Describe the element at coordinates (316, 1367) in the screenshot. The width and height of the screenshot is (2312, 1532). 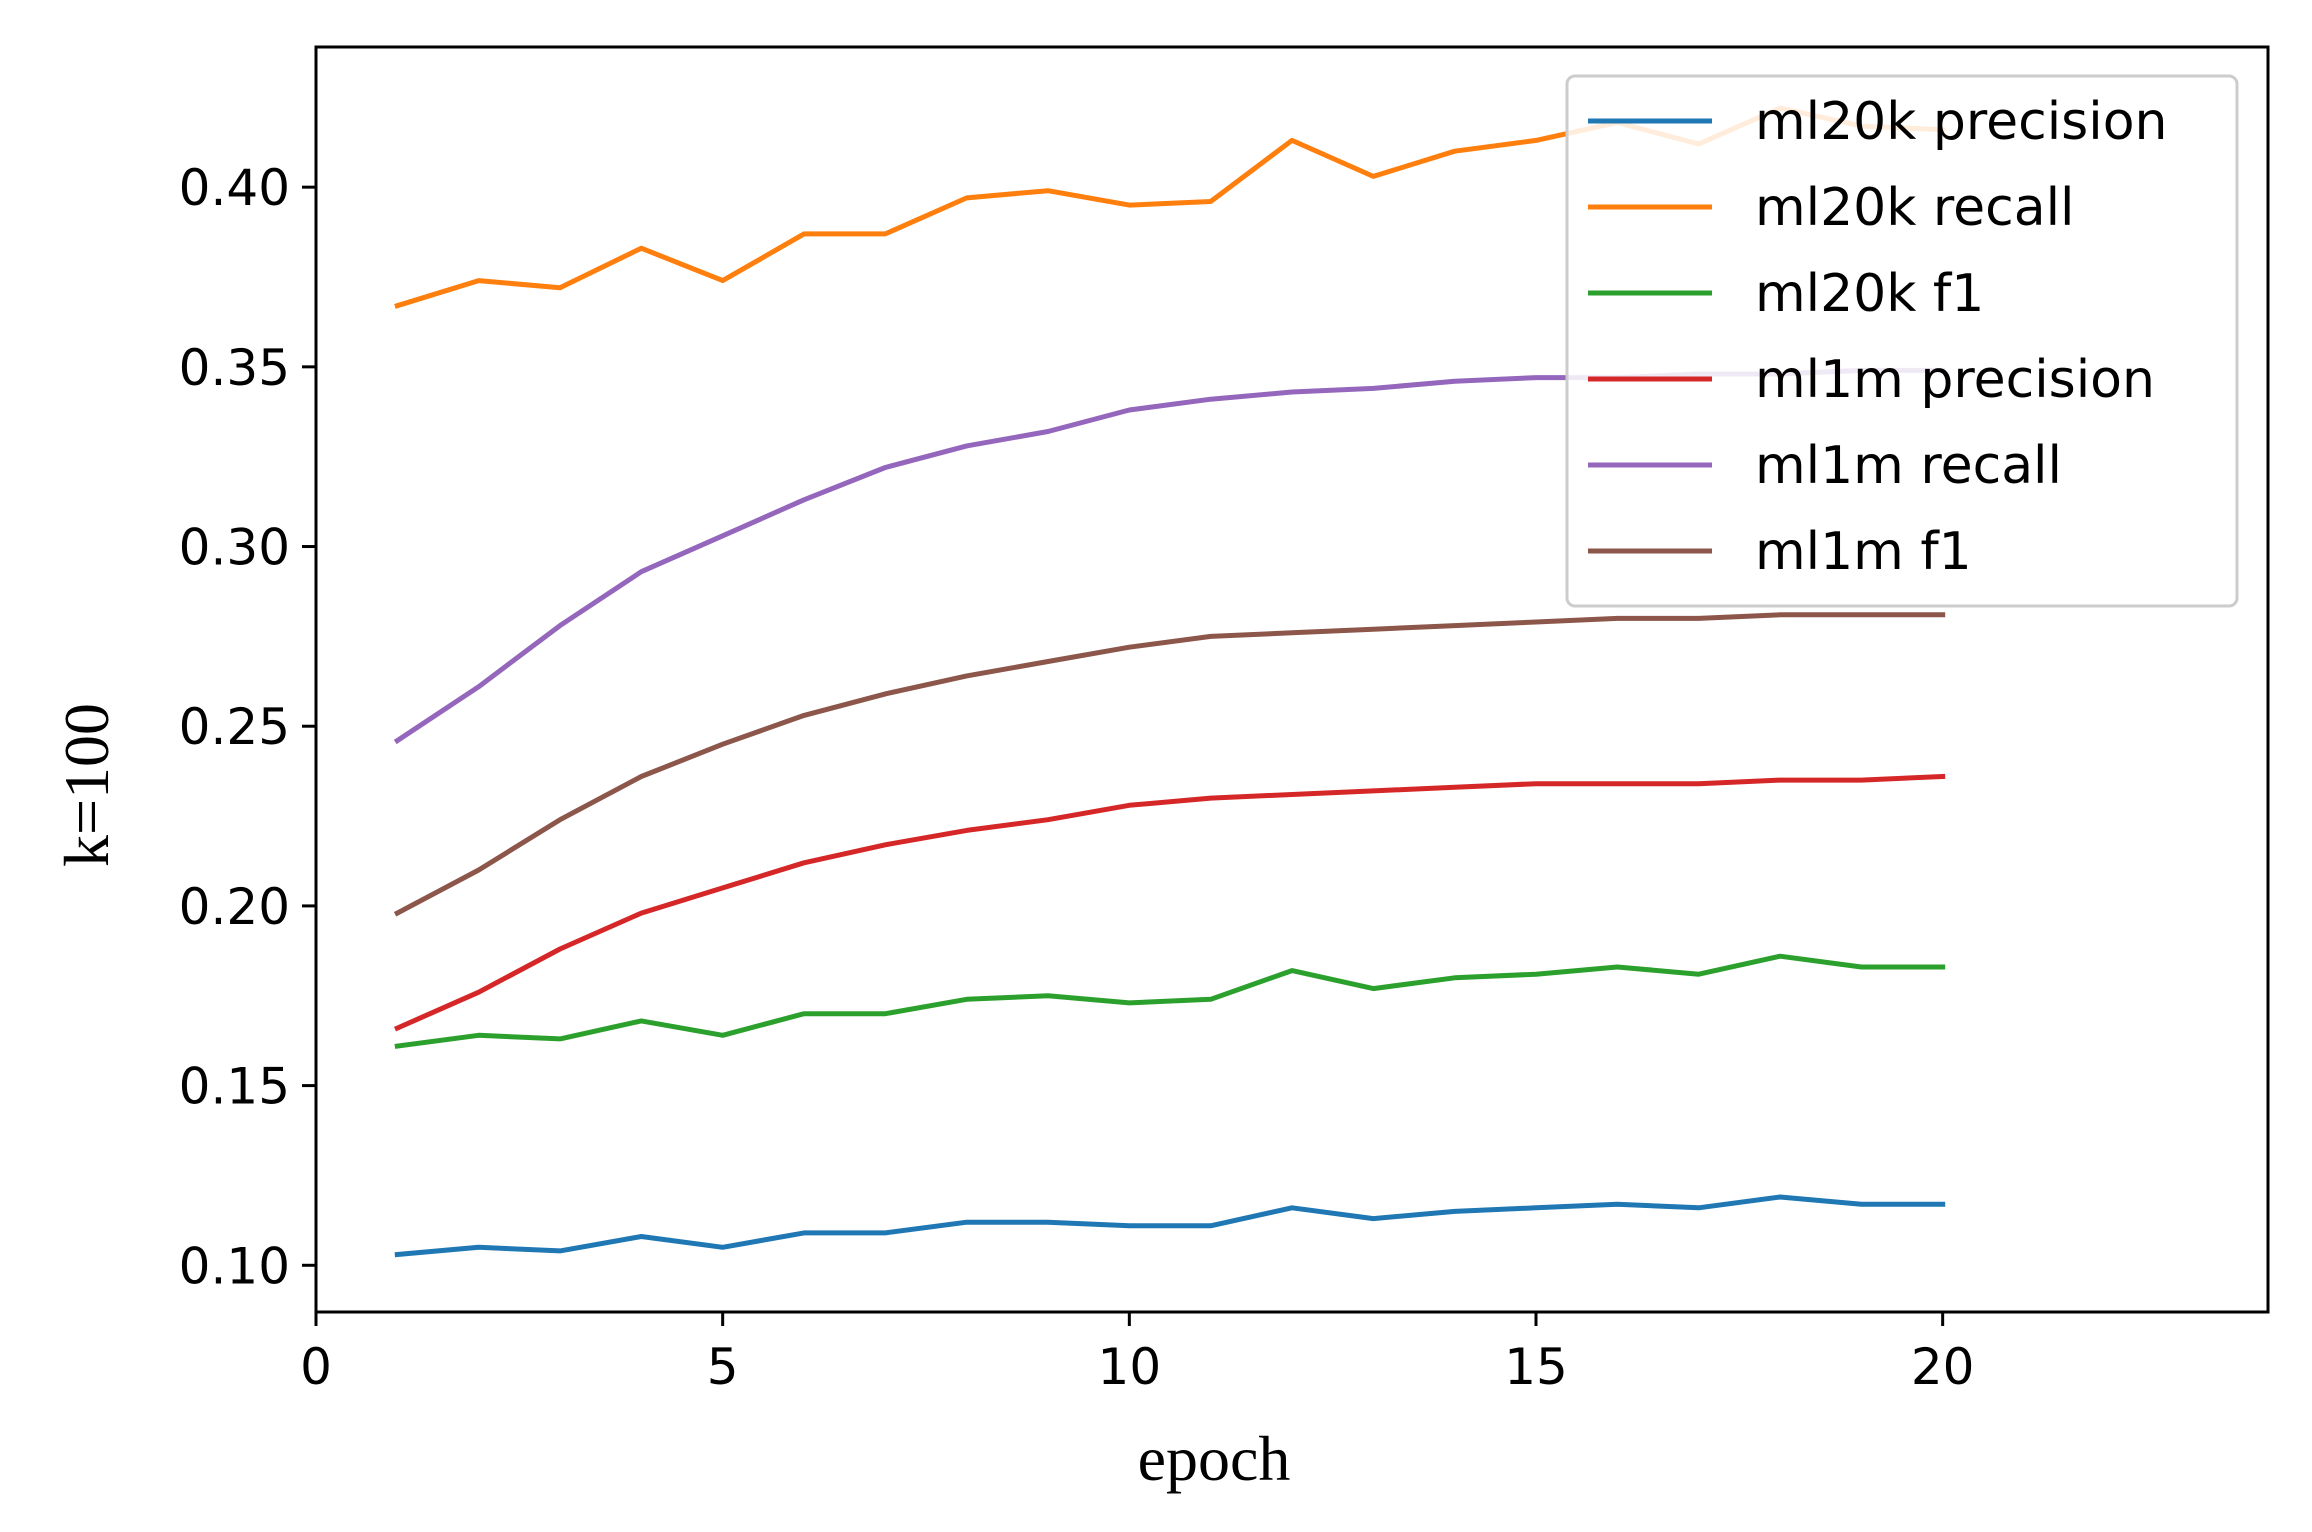
I see `x-tick-label: 0` at that location.